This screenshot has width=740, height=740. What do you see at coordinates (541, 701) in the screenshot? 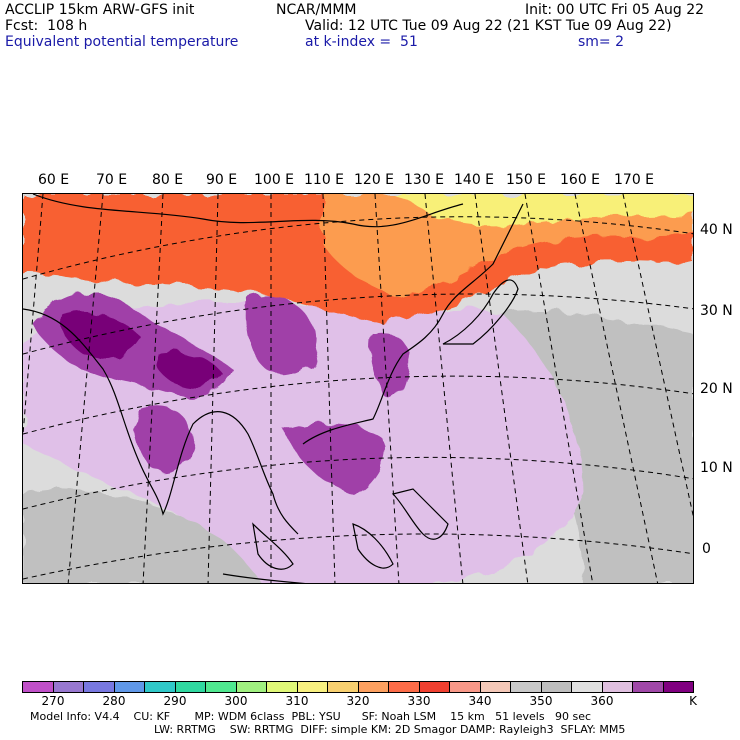
I see `colorbar-tick: 350` at bounding box center [541, 701].